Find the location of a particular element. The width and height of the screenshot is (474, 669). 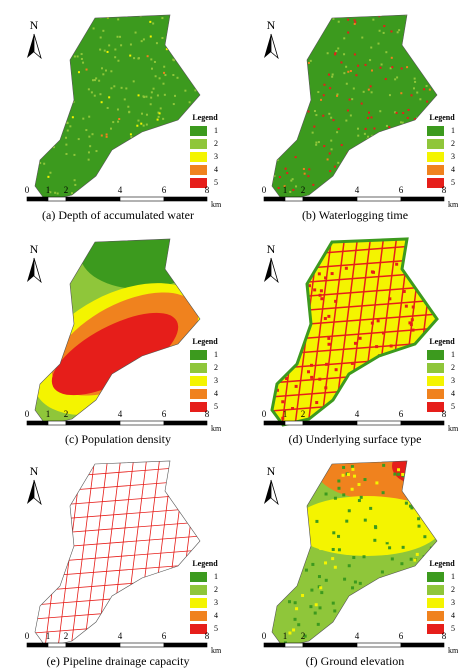

legend-swatch is located at coordinates (435, 577).